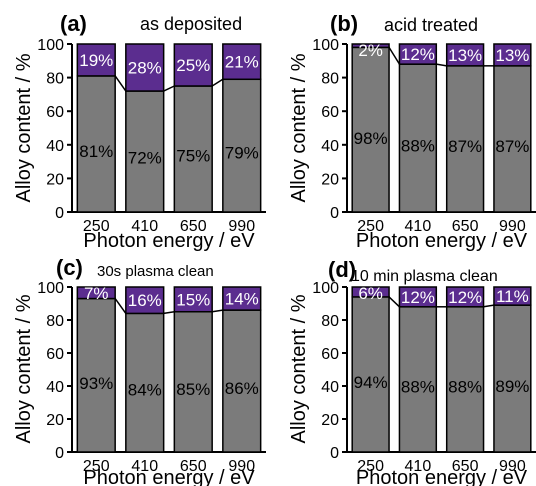 The height and width of the screenshot is (486, 536). What do you see at coordinates (145, 158) in the screenshot?
I see `bar-lower-value-label: 72%` at bounding box center [145, 158].